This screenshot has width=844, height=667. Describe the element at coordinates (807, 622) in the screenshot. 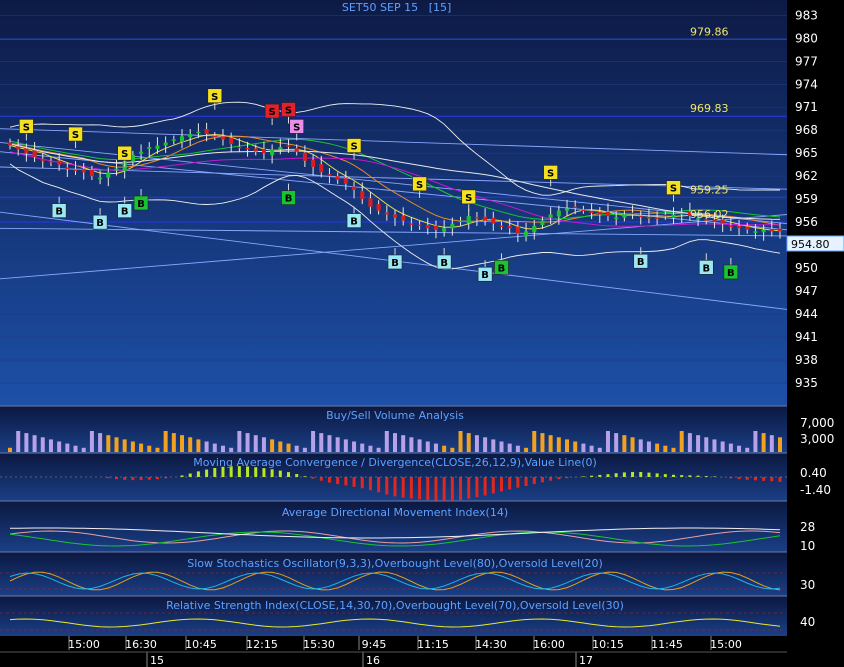

I see `rsi-tick-40: 40` at that location.